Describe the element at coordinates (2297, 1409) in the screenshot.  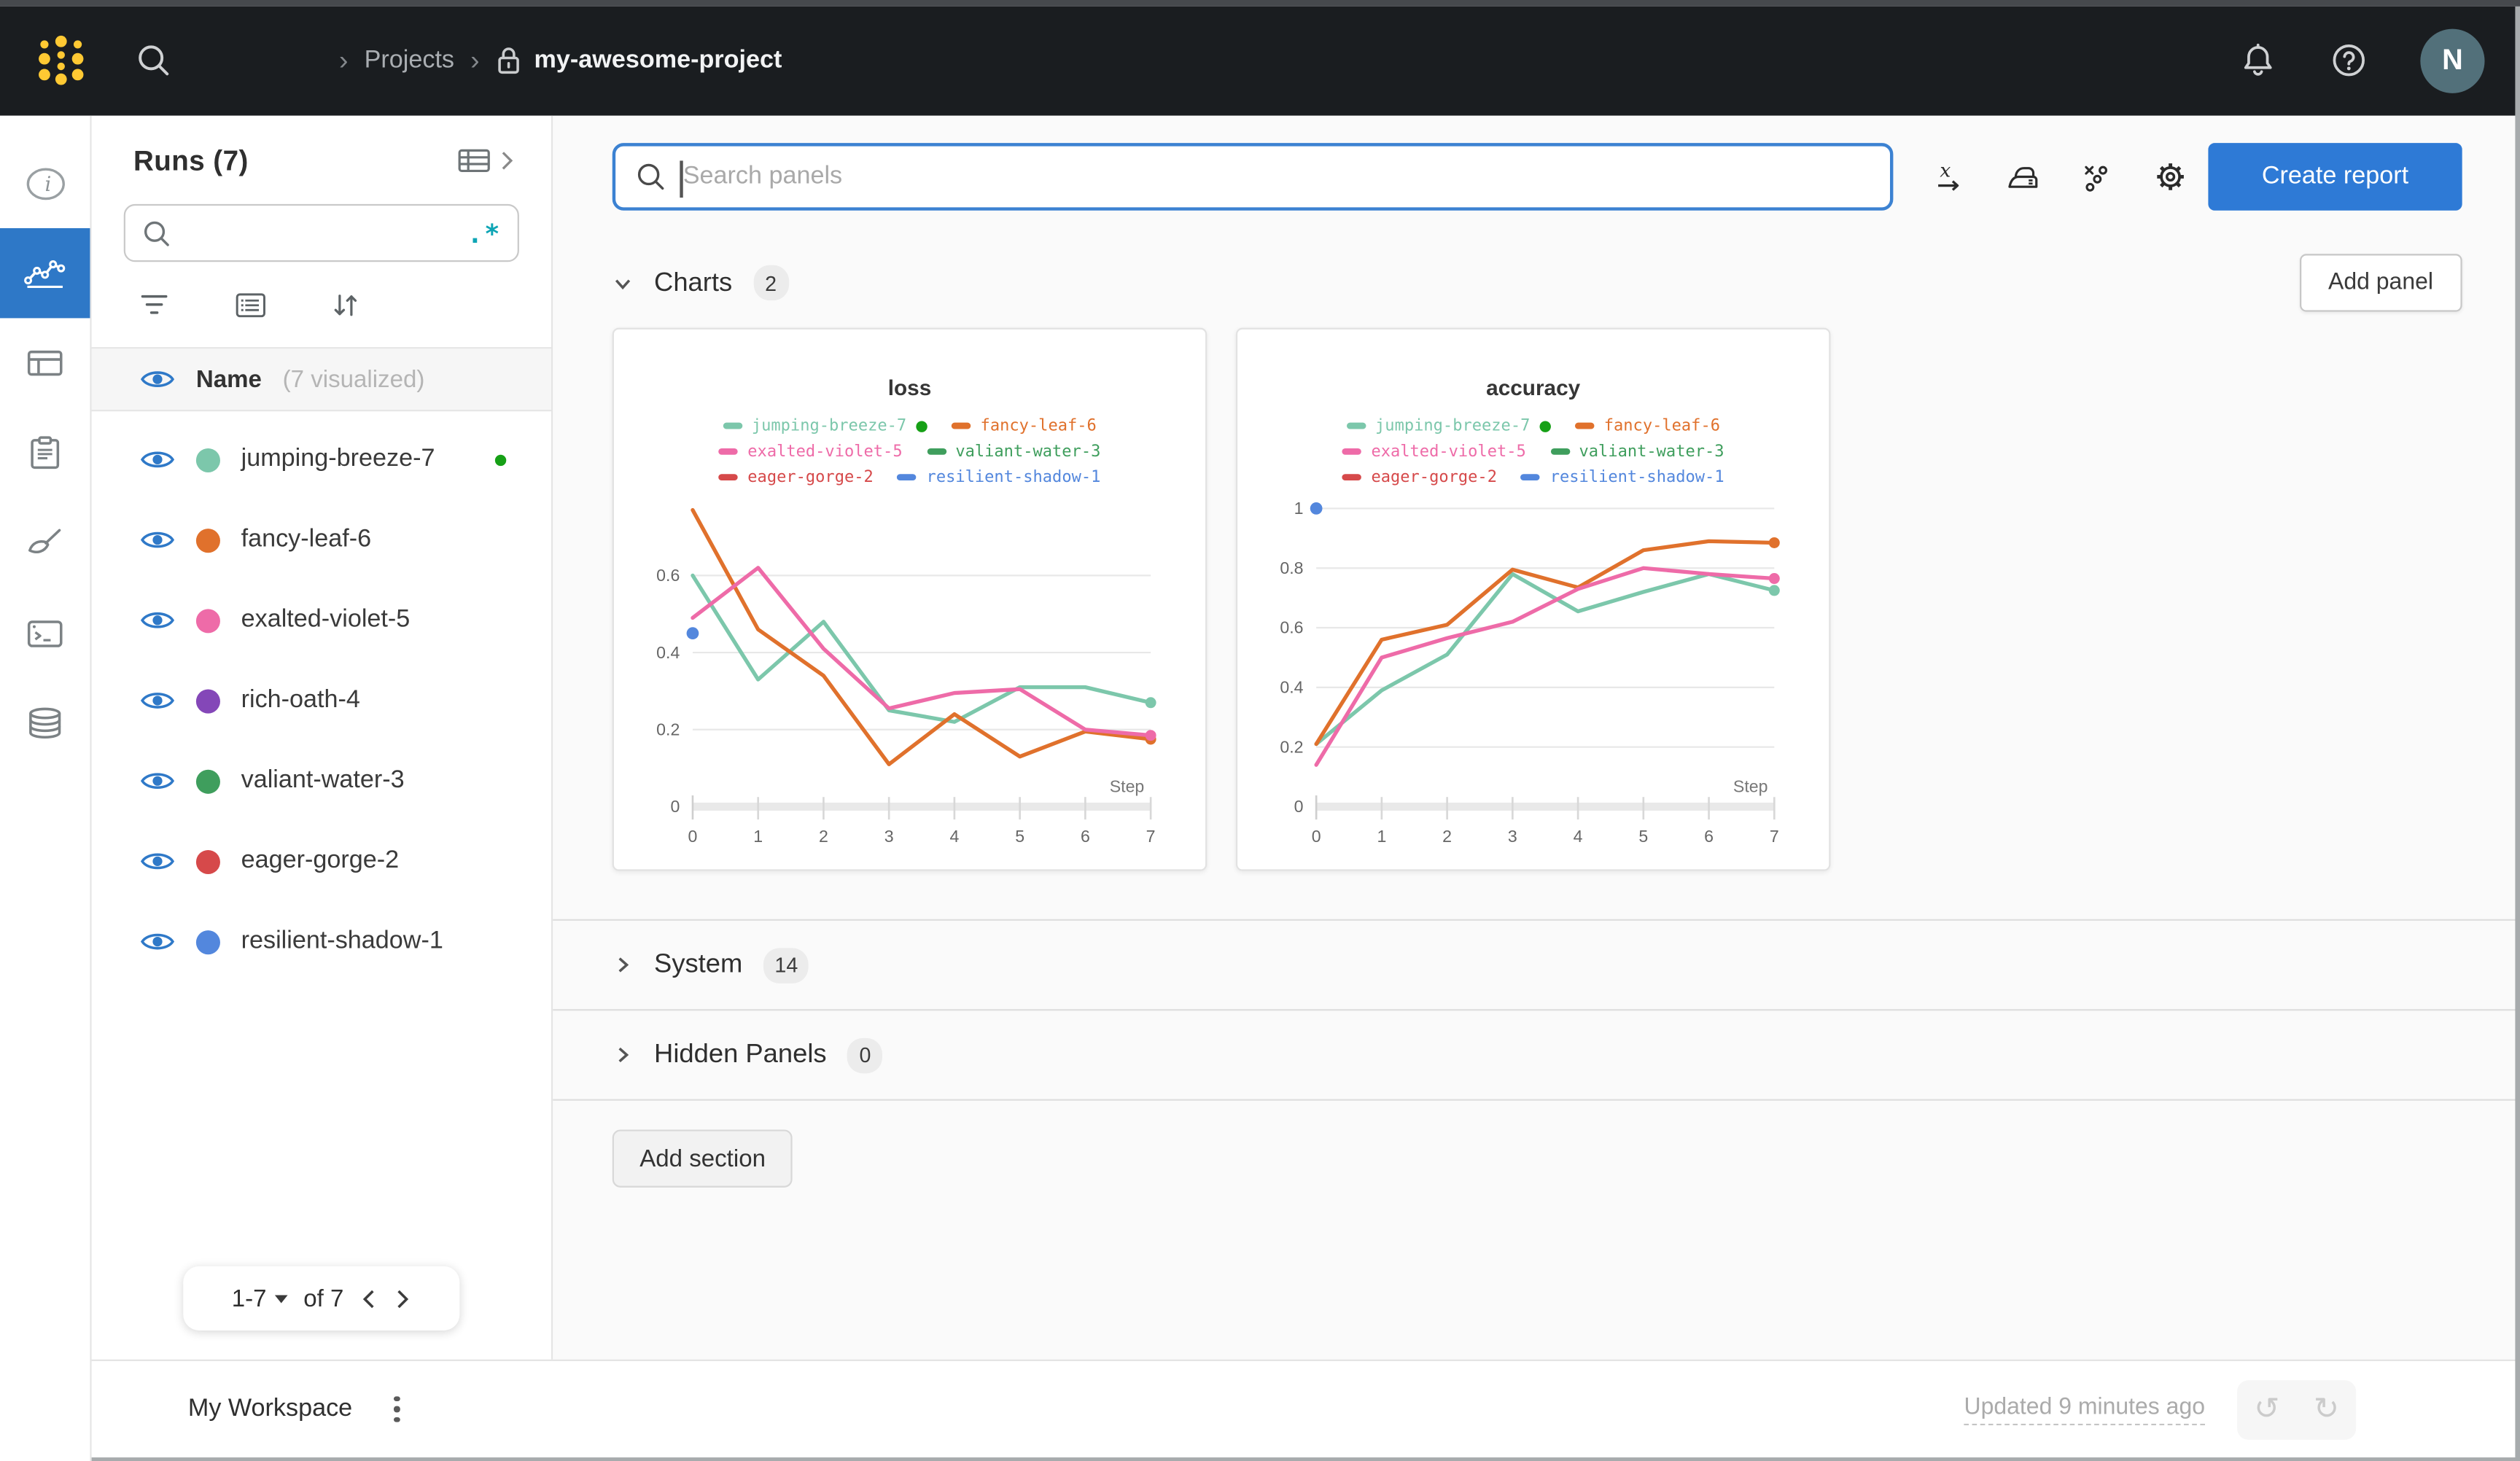
I see `undo-redo-group: ↺ ↻` at that location.